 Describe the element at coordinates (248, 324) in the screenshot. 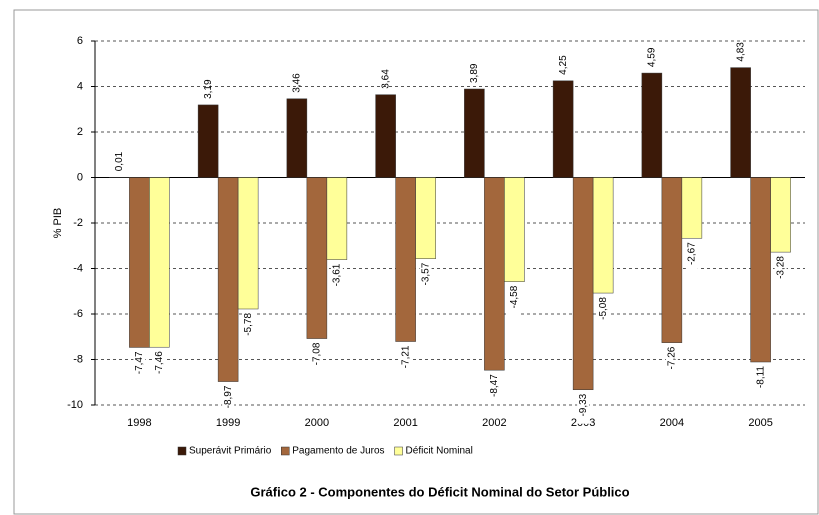

I see `value-label: -5,78` at that location.